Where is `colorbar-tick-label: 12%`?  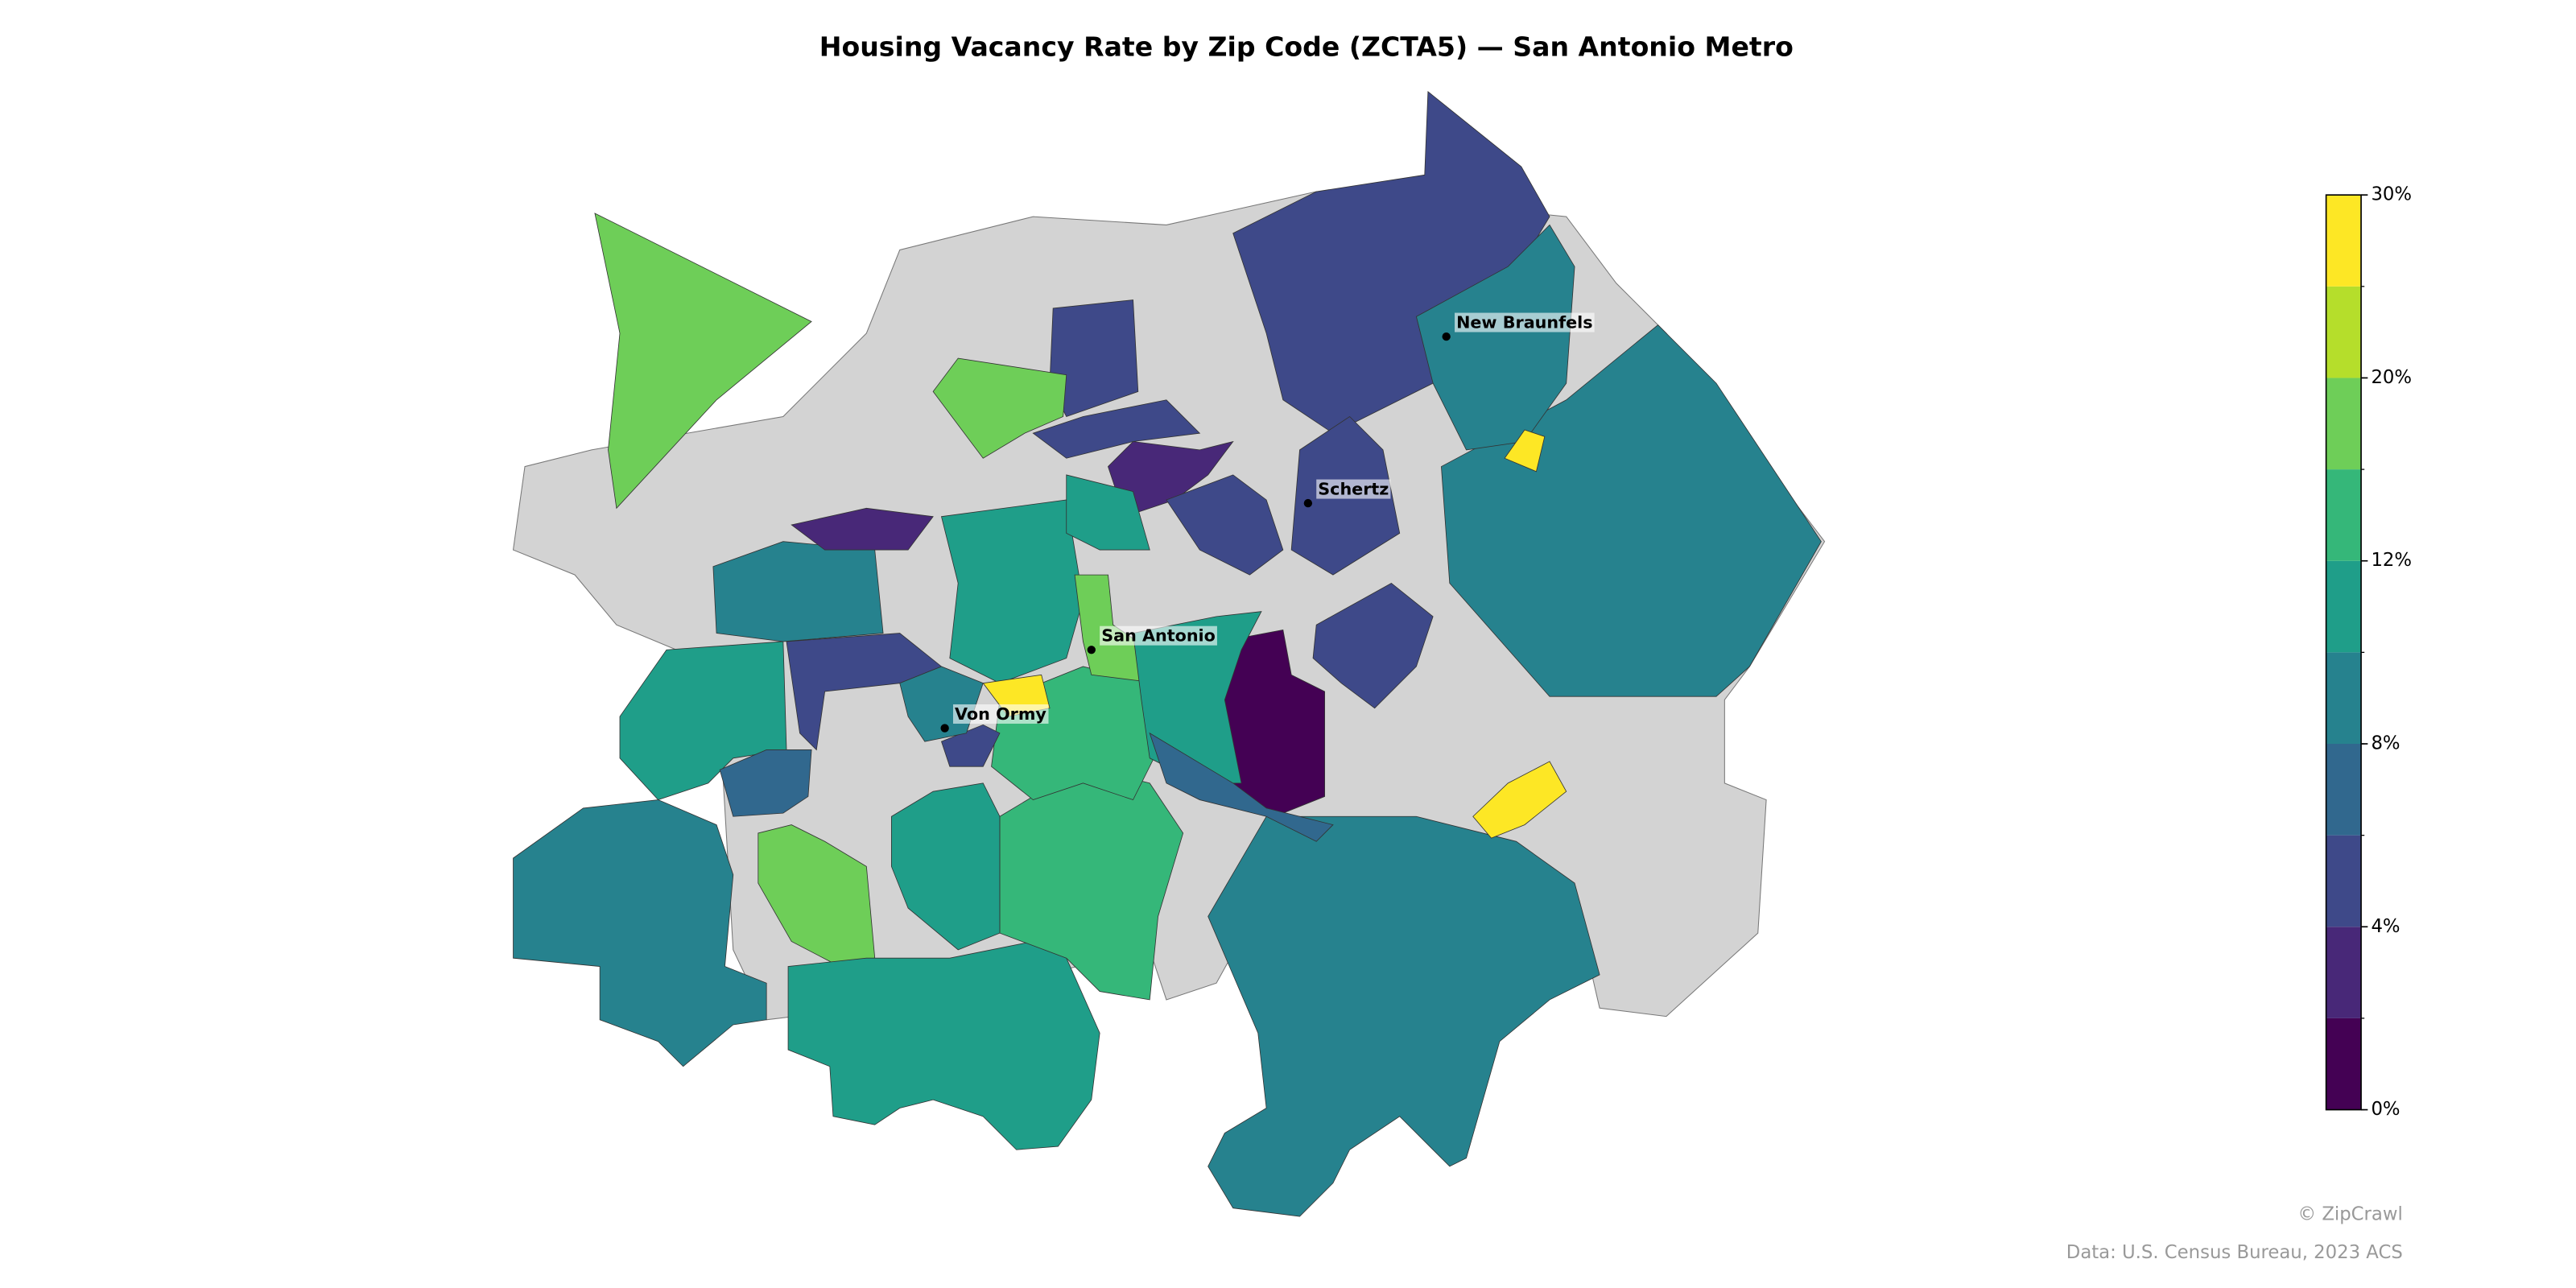 colorbar-tick-label: 12% is located at coordinates (2391, 560).